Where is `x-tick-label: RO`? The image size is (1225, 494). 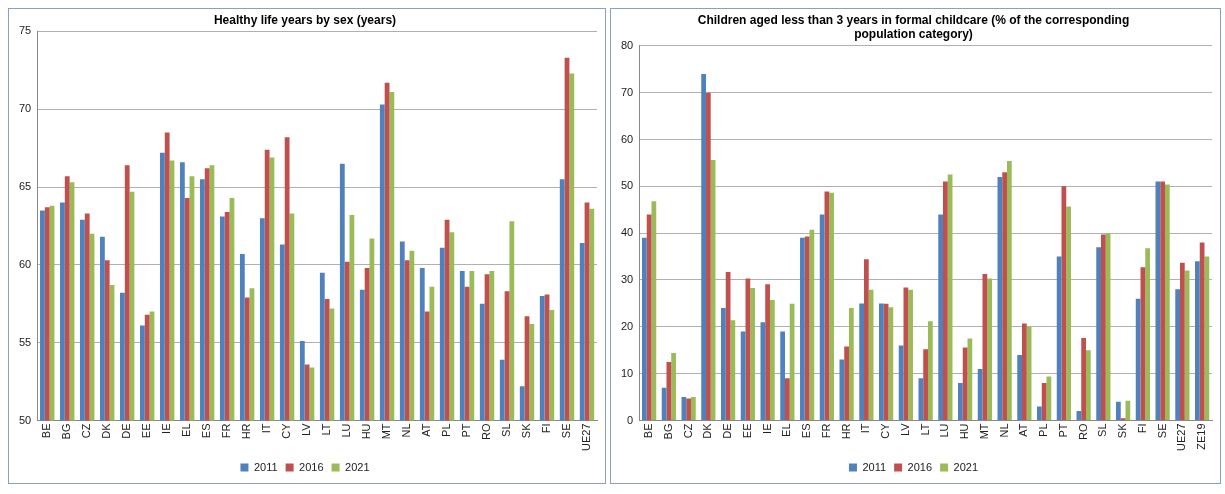 x-tick-label: RO is located at coordinates (1082, 431).